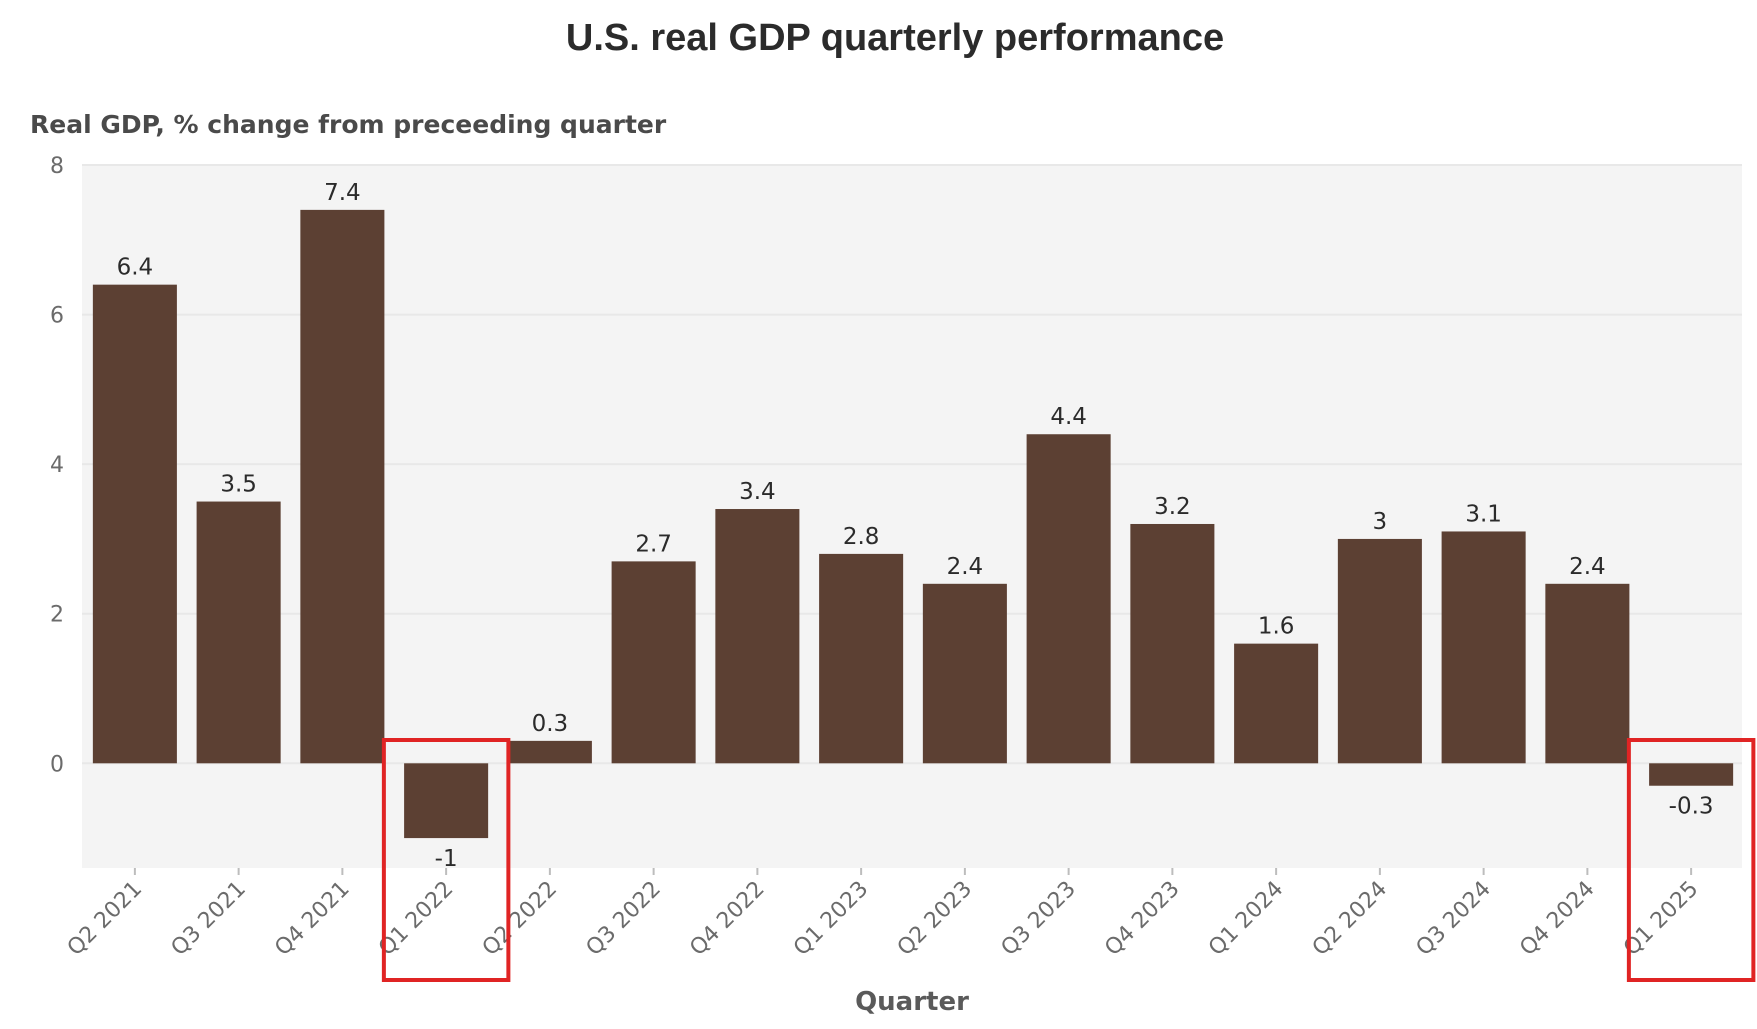  Describe the element at coordinates (312, 919) in the screenshot. I see `x-tick-label: Q4 2021` at that location.